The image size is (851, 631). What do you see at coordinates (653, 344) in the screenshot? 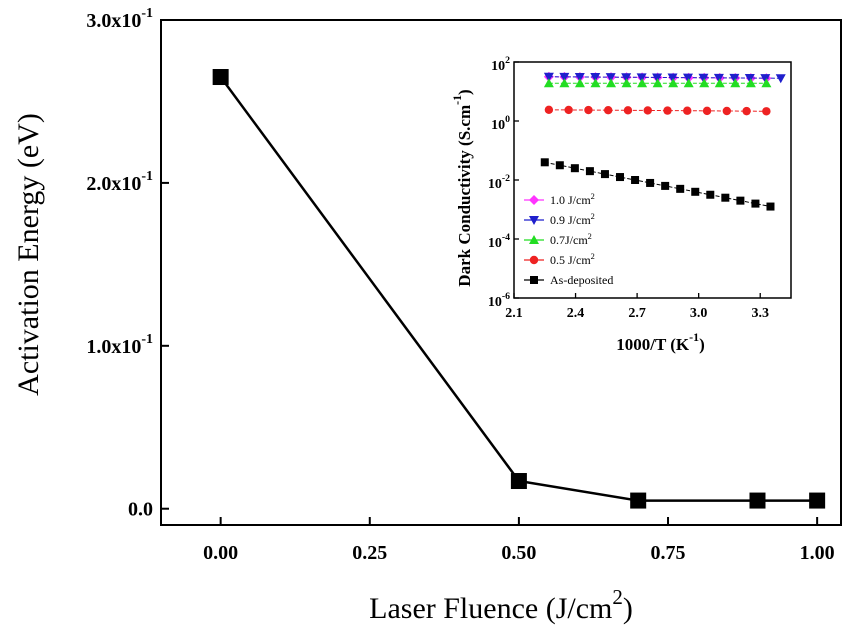
I see `inset-x-axis-label-text: 1000/T (K` at bounding box center [653, 344].